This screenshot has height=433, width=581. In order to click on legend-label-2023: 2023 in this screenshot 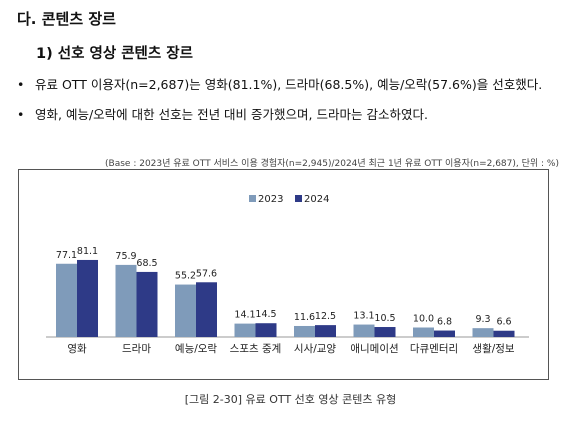, I will do `click(270, 199)`.